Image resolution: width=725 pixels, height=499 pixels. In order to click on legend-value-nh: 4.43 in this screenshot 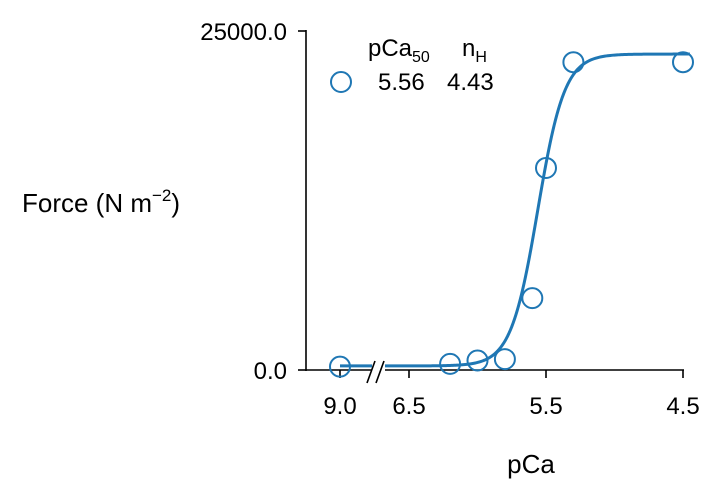, I will do `click(470, 82)`.